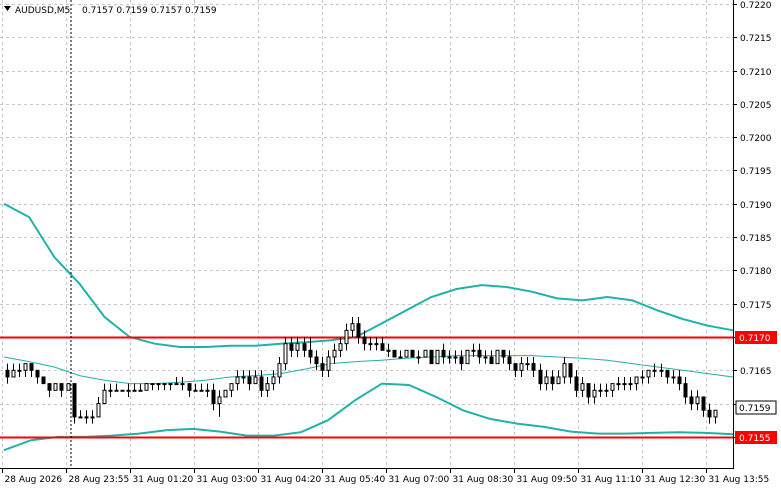 Image resolution: width=781 pixels, height=493 pixels. What do you see at coordinates (756, 272) in the screenshot?
I see `price-tick-label: 0.7180` at bounding box center [756, 272].